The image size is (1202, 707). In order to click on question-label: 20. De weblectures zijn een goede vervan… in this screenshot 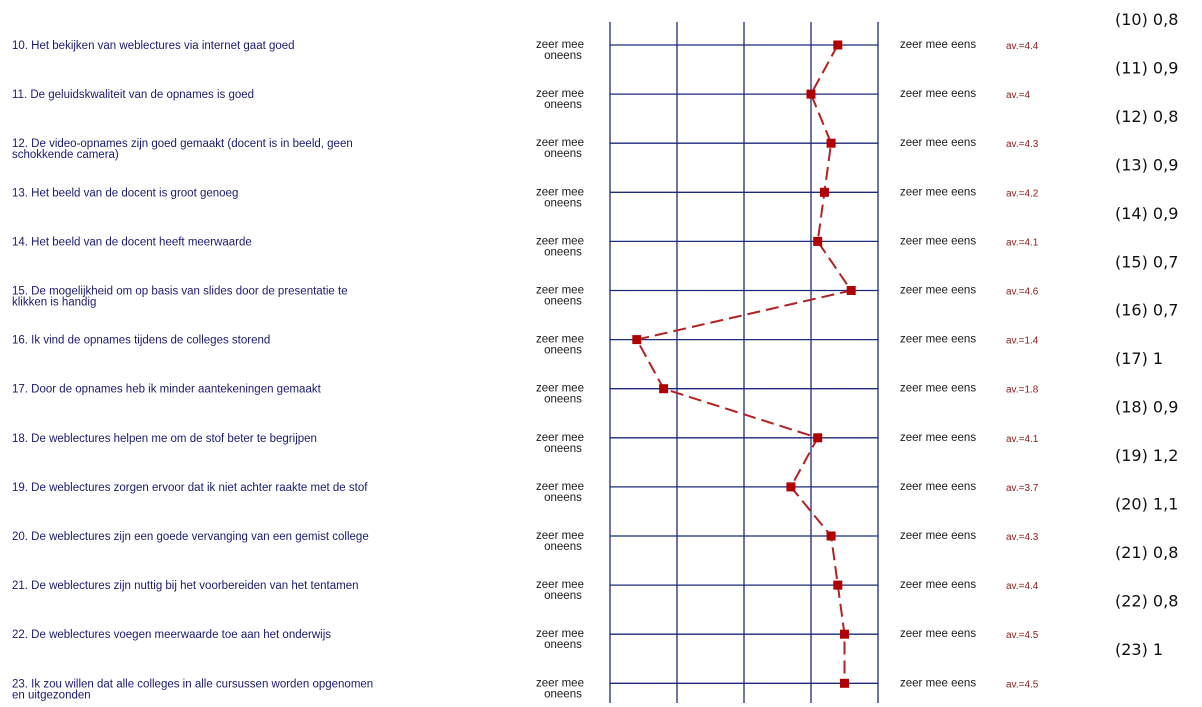, I will do `click(190, 537)`.